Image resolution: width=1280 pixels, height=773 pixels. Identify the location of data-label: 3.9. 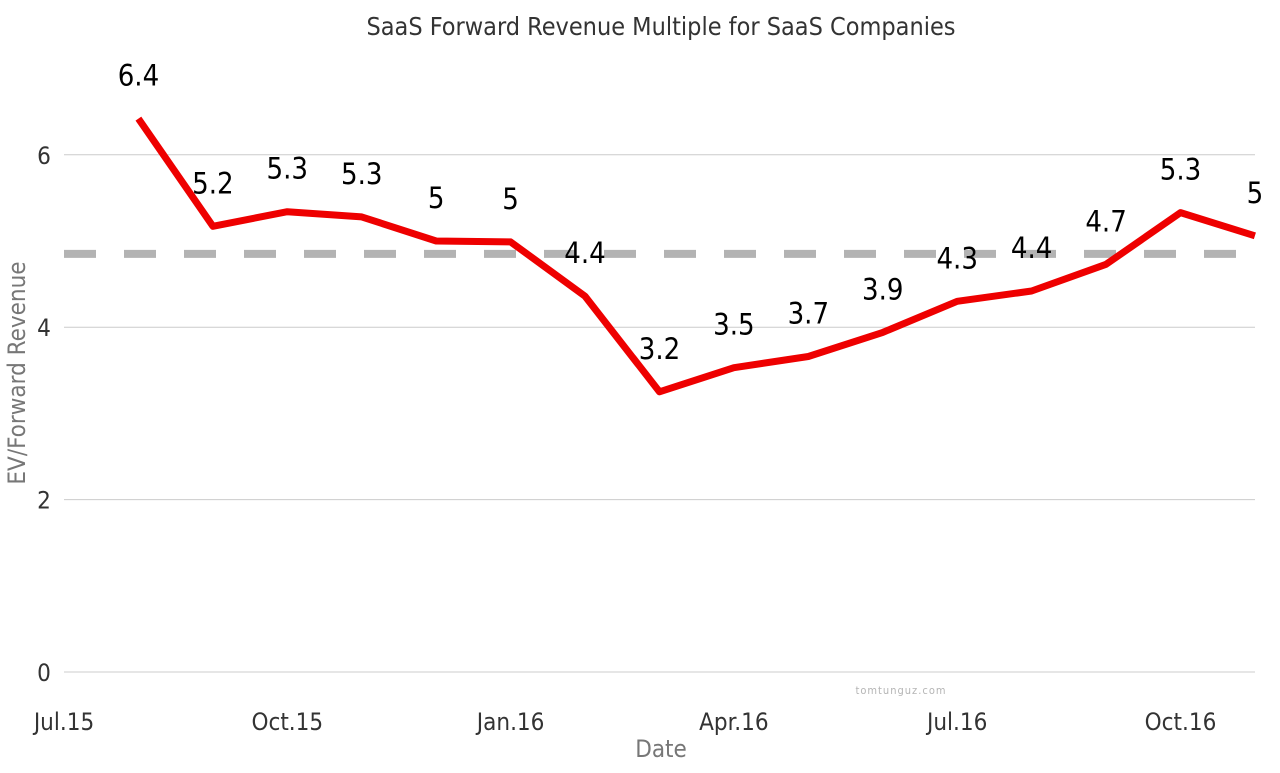
(882, 289).